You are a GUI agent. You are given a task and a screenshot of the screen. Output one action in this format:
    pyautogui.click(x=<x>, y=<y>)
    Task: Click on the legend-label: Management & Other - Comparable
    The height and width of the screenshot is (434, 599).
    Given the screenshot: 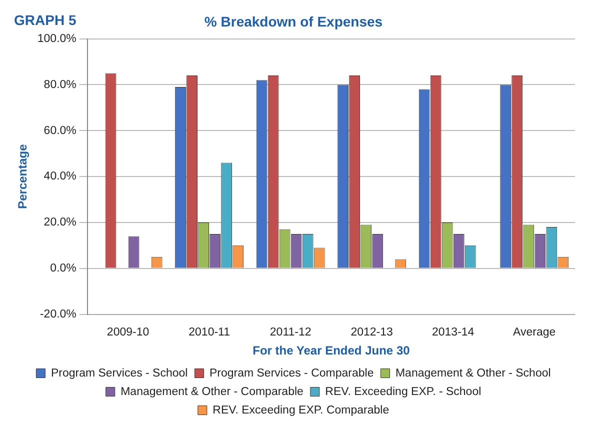 What is the action you would take?
    pyautogui.click(x=212, y=392)
    